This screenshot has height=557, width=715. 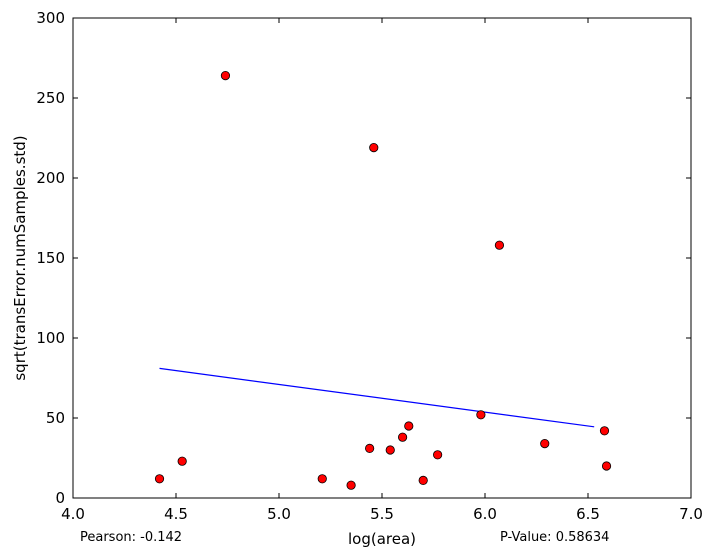 What do you see at coordinates (377, 397) in the screenshot?
I see `fit-line` at bounding box center [377, 397].